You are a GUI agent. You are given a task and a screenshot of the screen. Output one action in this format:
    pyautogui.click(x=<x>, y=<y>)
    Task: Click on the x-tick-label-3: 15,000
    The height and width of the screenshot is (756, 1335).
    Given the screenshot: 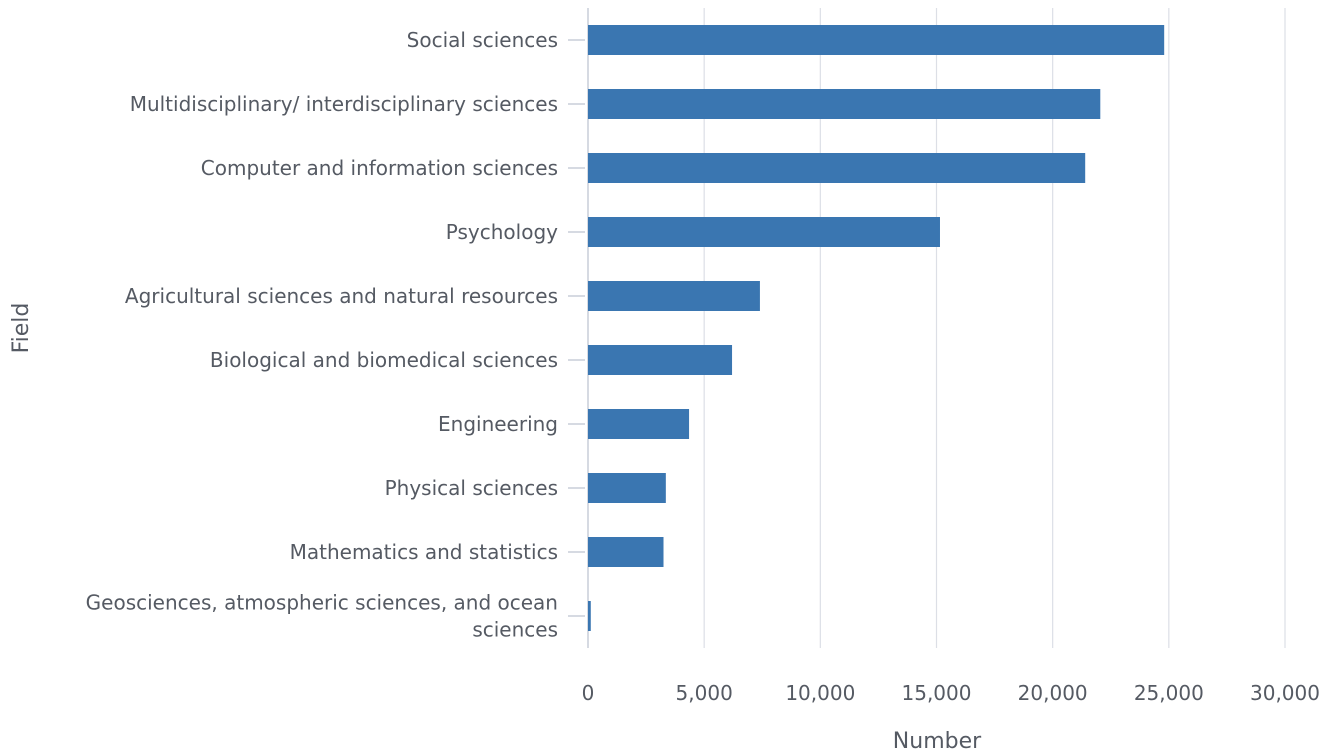 What is the action you would take?
    pyautogui.click(x=937, y=693)
    